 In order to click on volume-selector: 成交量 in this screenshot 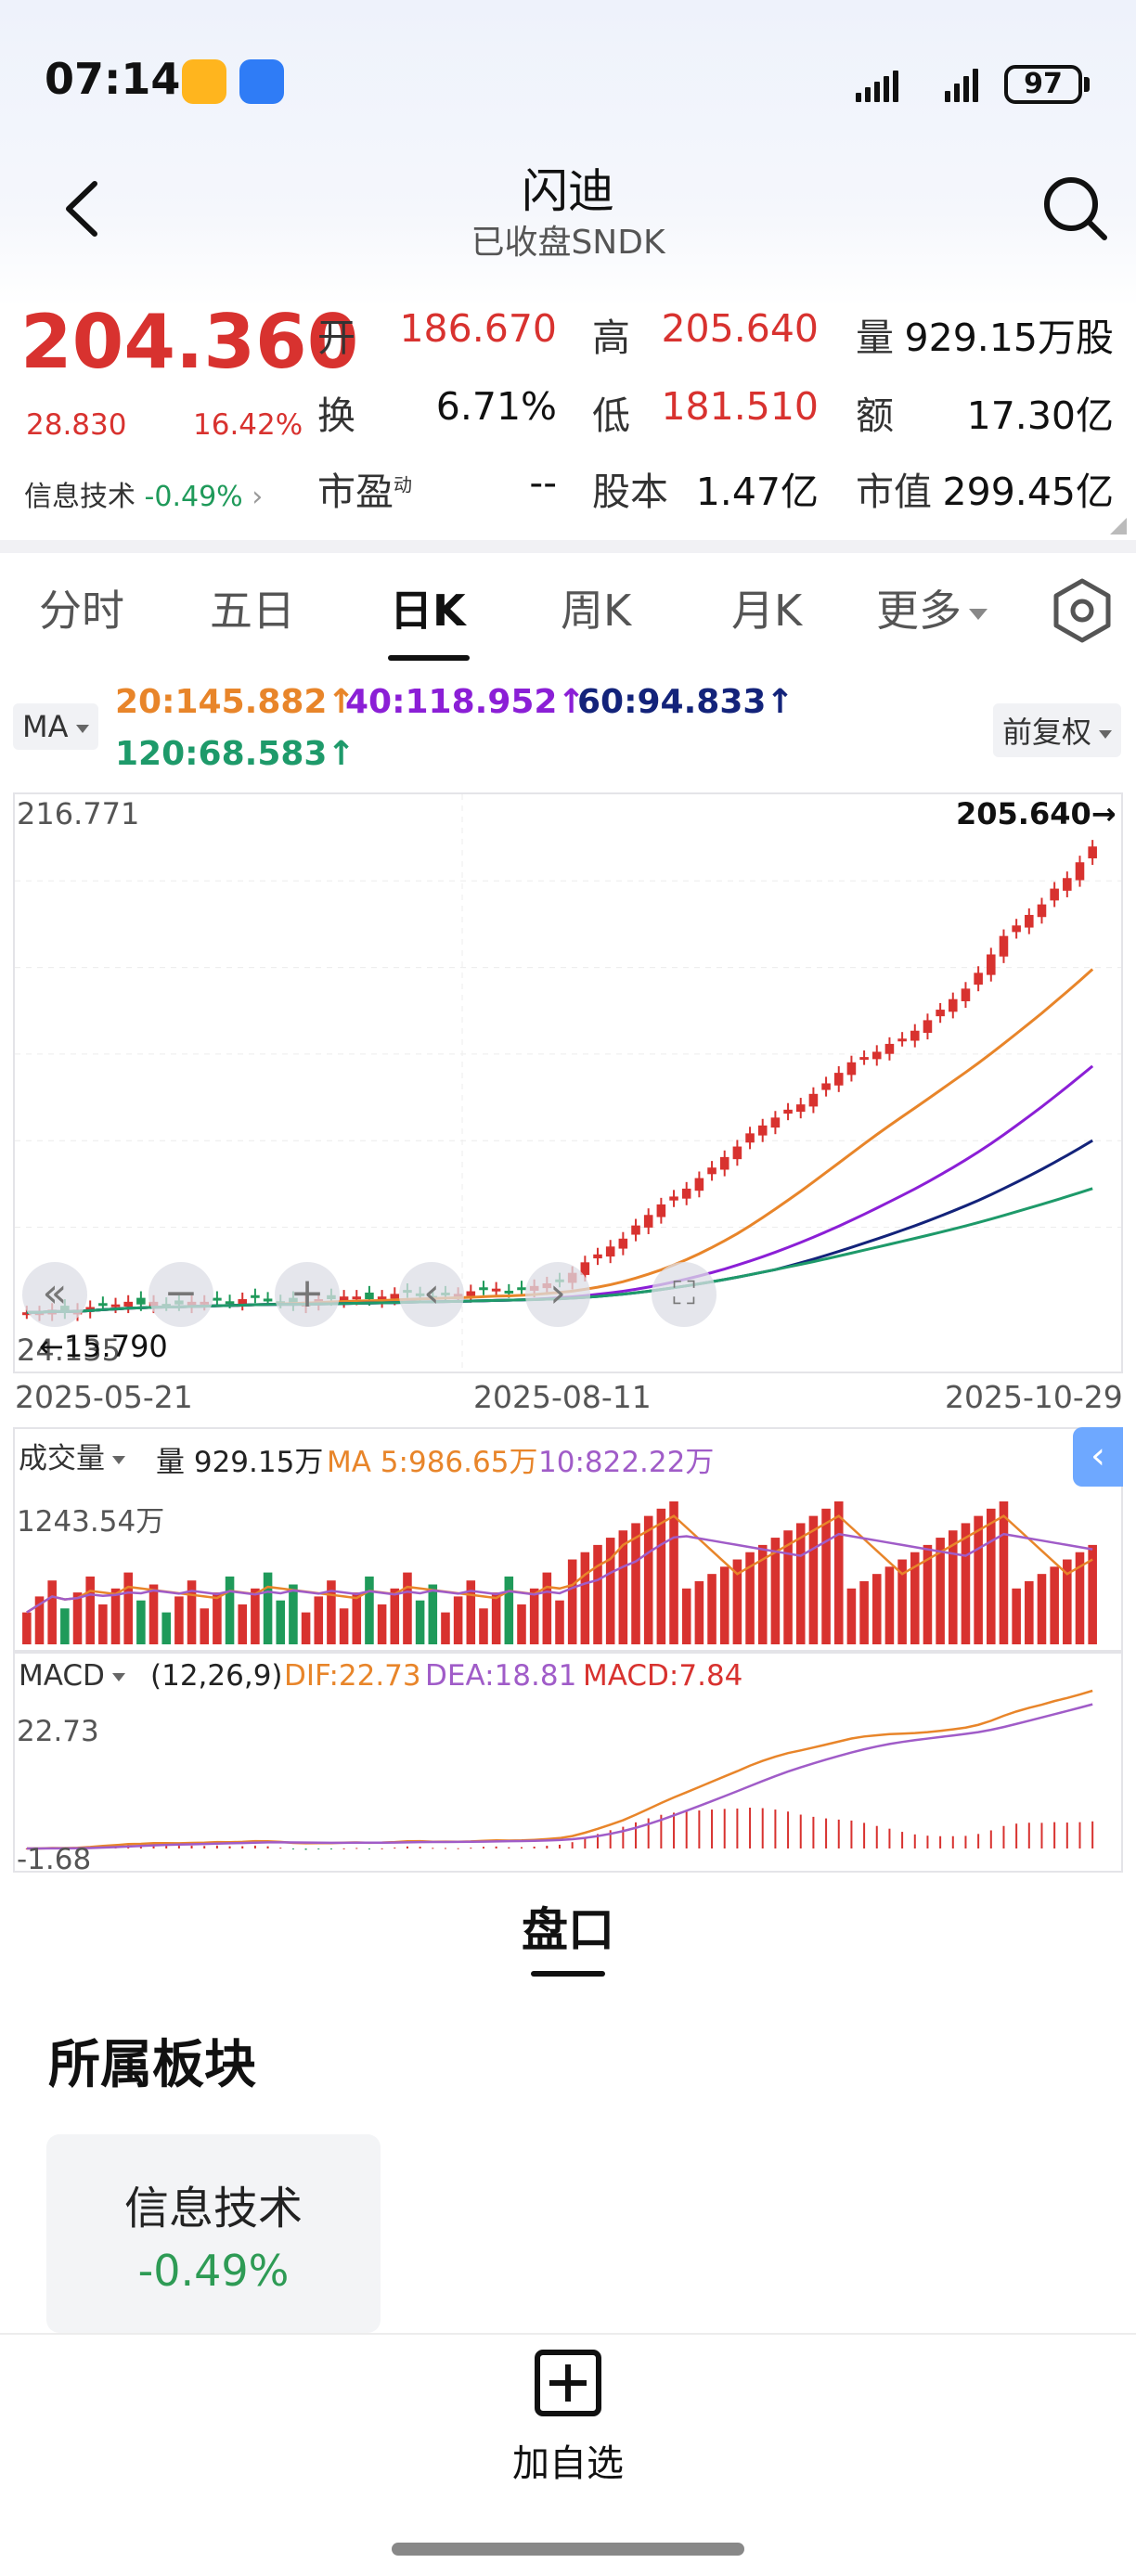, I will do `click(72, 1455)`.